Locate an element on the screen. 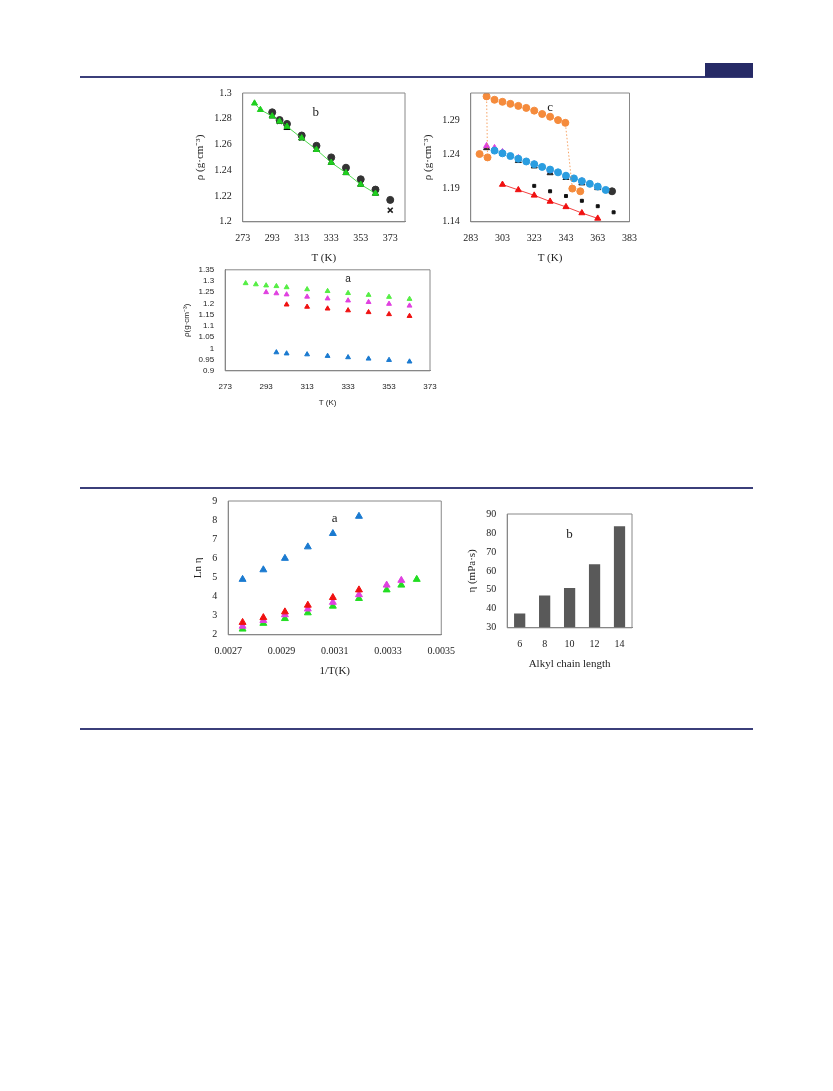 This screenshot has width=833, height=1091. x-tick-label: 283 is located at coordinates (471, 238).